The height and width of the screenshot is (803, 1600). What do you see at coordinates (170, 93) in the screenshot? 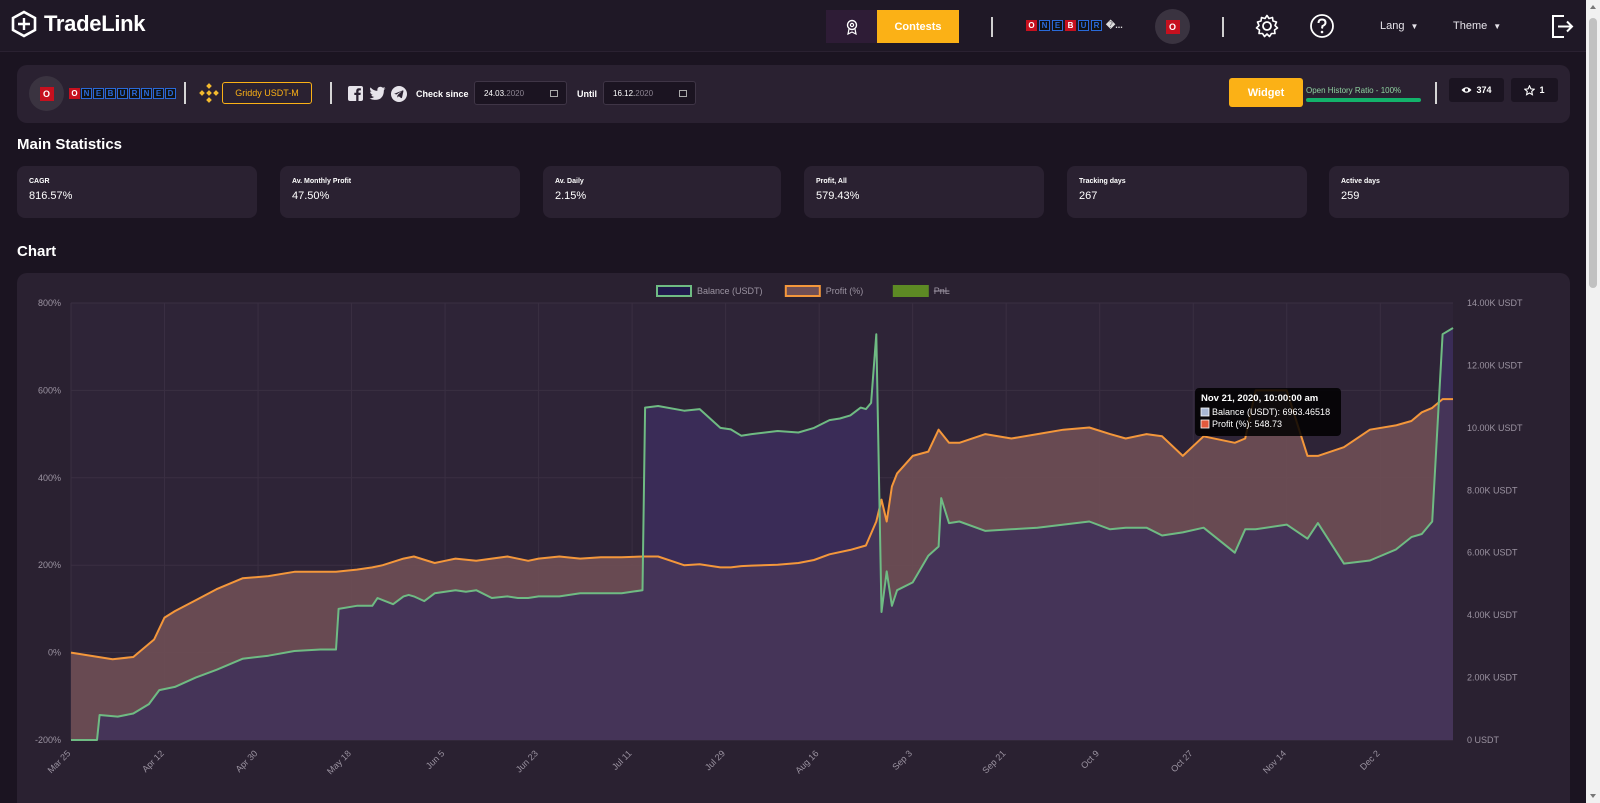
I see `brand-letter: D` at bounding box center [170, 93].